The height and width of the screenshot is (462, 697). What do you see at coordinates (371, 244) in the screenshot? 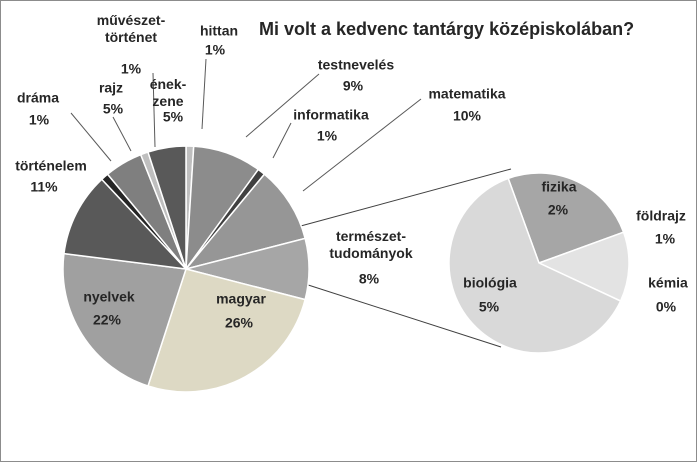
I see `category-label: természet- tudományok` at bounding box center [371, 244].